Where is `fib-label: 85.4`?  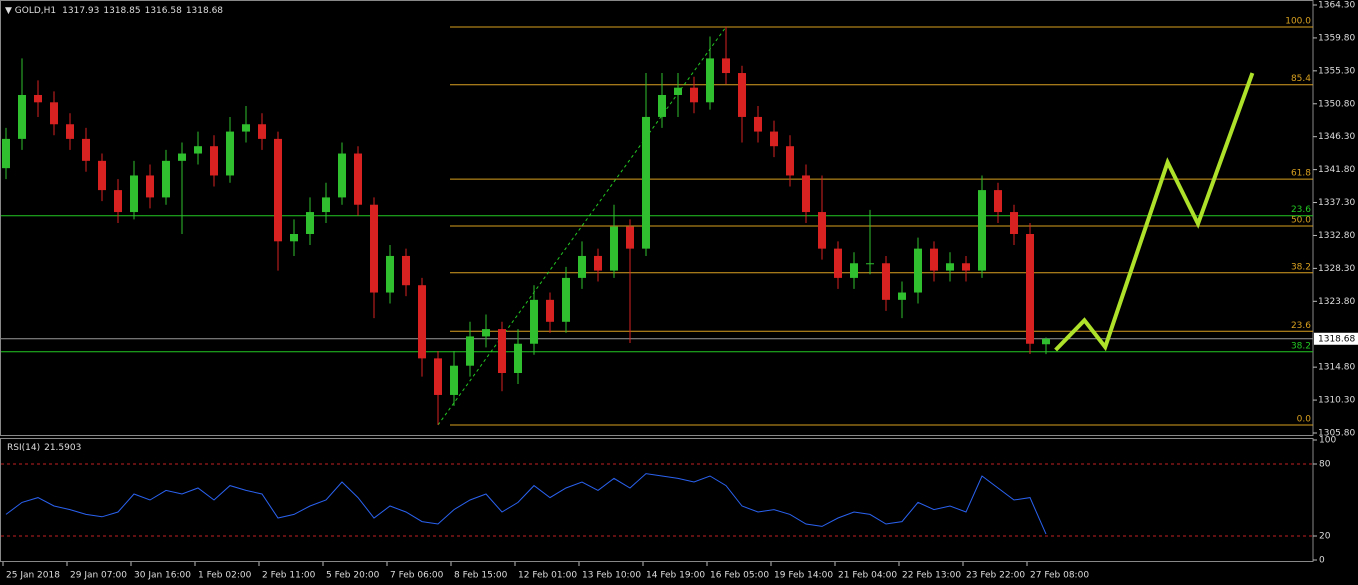
fib-label: 85.4 is located at coordinates (1301, 79).